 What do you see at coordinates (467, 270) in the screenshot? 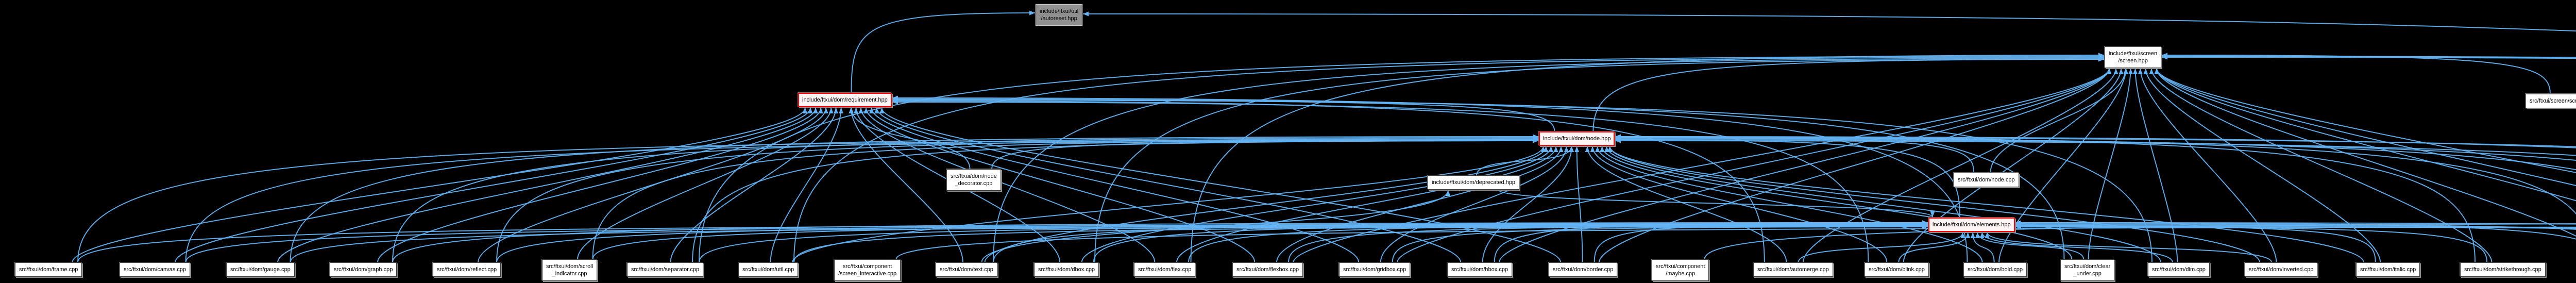
I see `graph-node-reflect: src/ftxui/dom/reflect.cpp` at bounding box center [467, 270].